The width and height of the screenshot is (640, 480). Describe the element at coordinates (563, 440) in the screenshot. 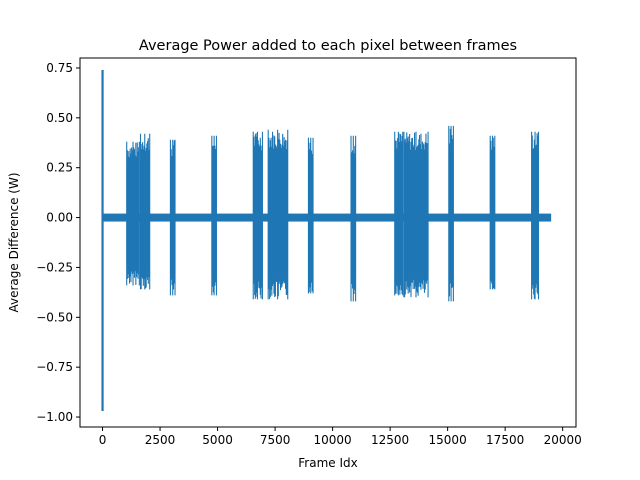

I see `x-tick-label: 20000` at that location.